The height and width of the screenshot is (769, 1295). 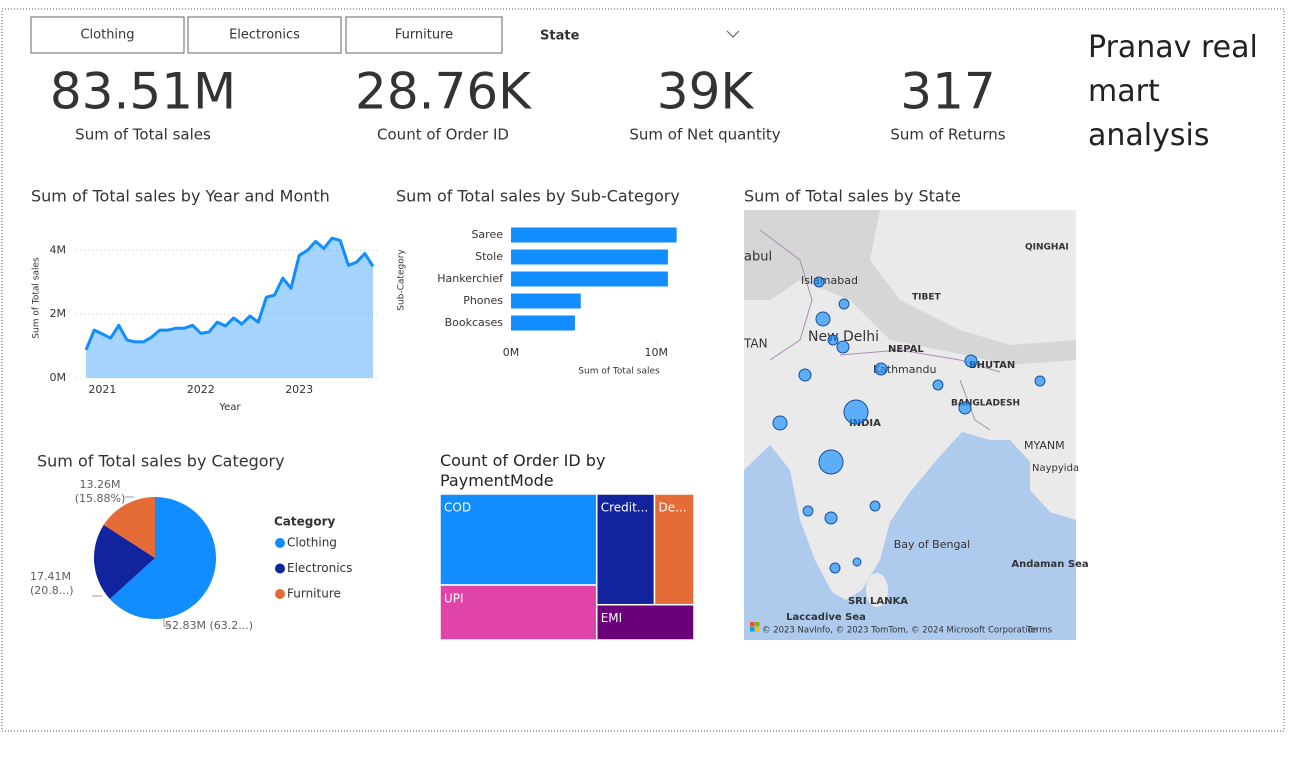 What do you see at coordinates (947, 92) in the screenshot?
I see `card-value: 317` at bounding box center [947, 92].